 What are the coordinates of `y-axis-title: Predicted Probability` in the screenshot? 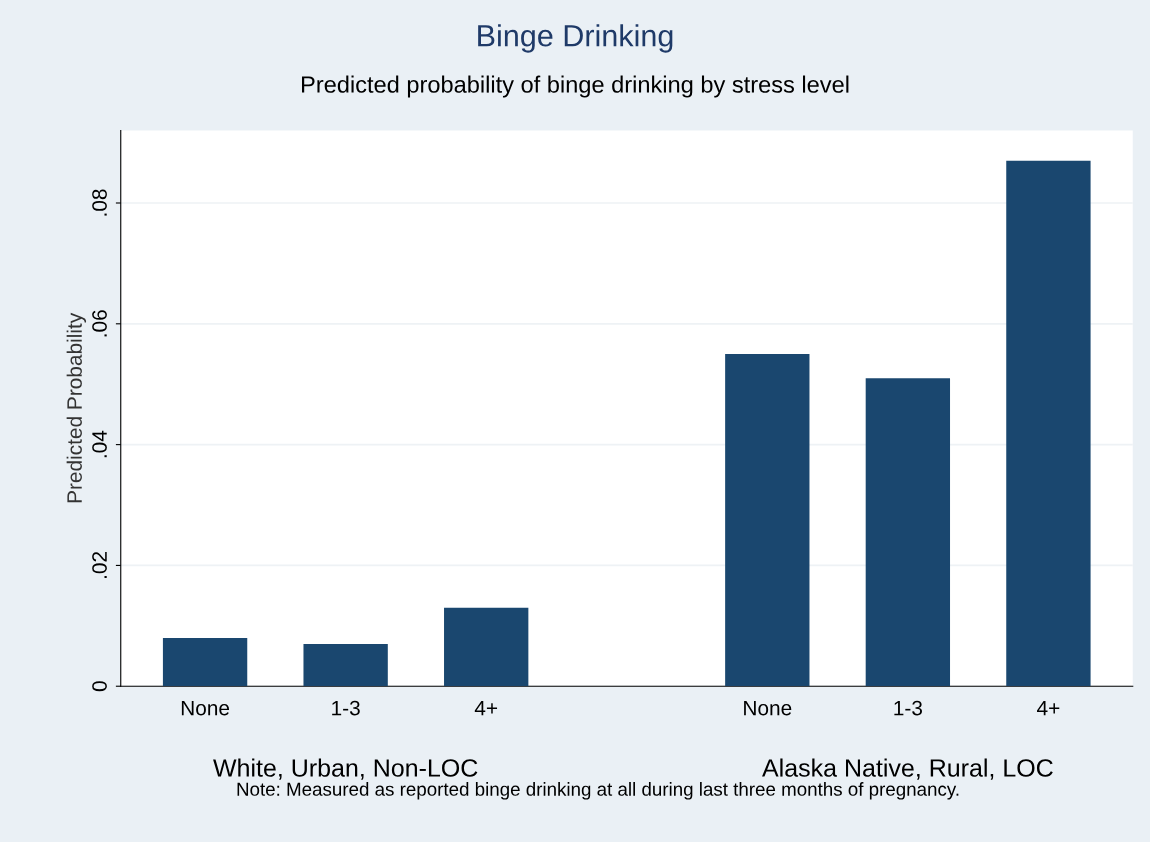 It's located at (76, 407).